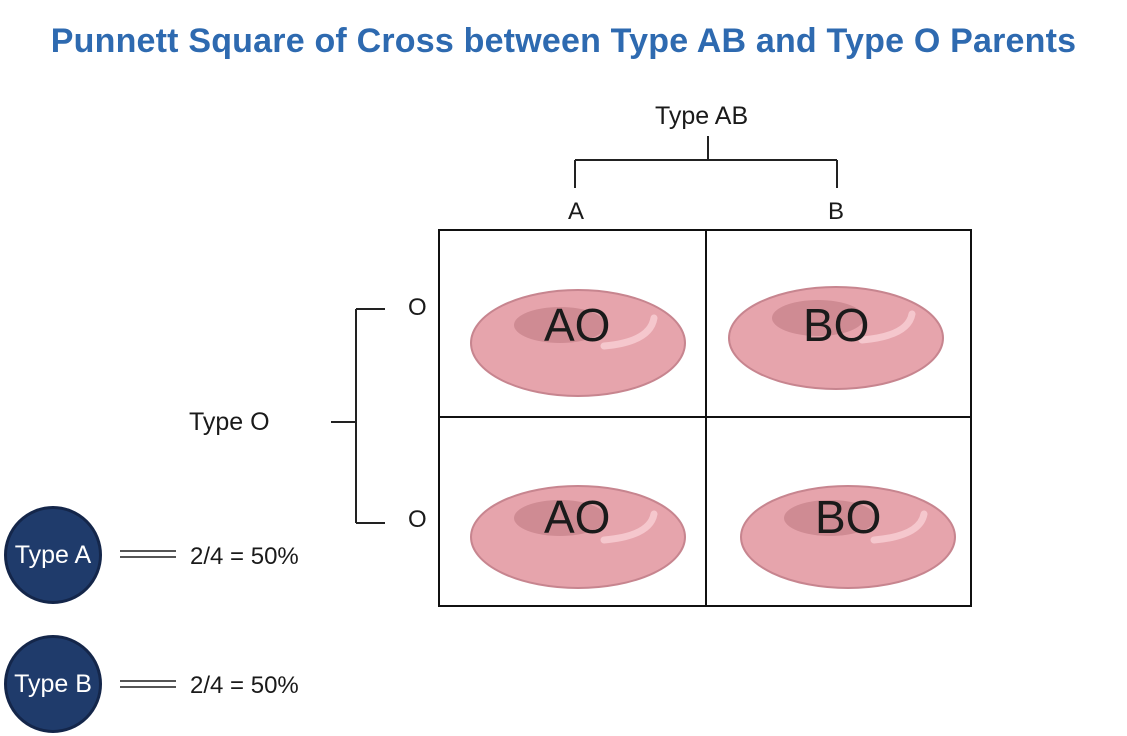  What do you see at coordinates (53, 555) in the screenshot?
I see `type-a-badge: Type A` at bounding box center [53, 555].